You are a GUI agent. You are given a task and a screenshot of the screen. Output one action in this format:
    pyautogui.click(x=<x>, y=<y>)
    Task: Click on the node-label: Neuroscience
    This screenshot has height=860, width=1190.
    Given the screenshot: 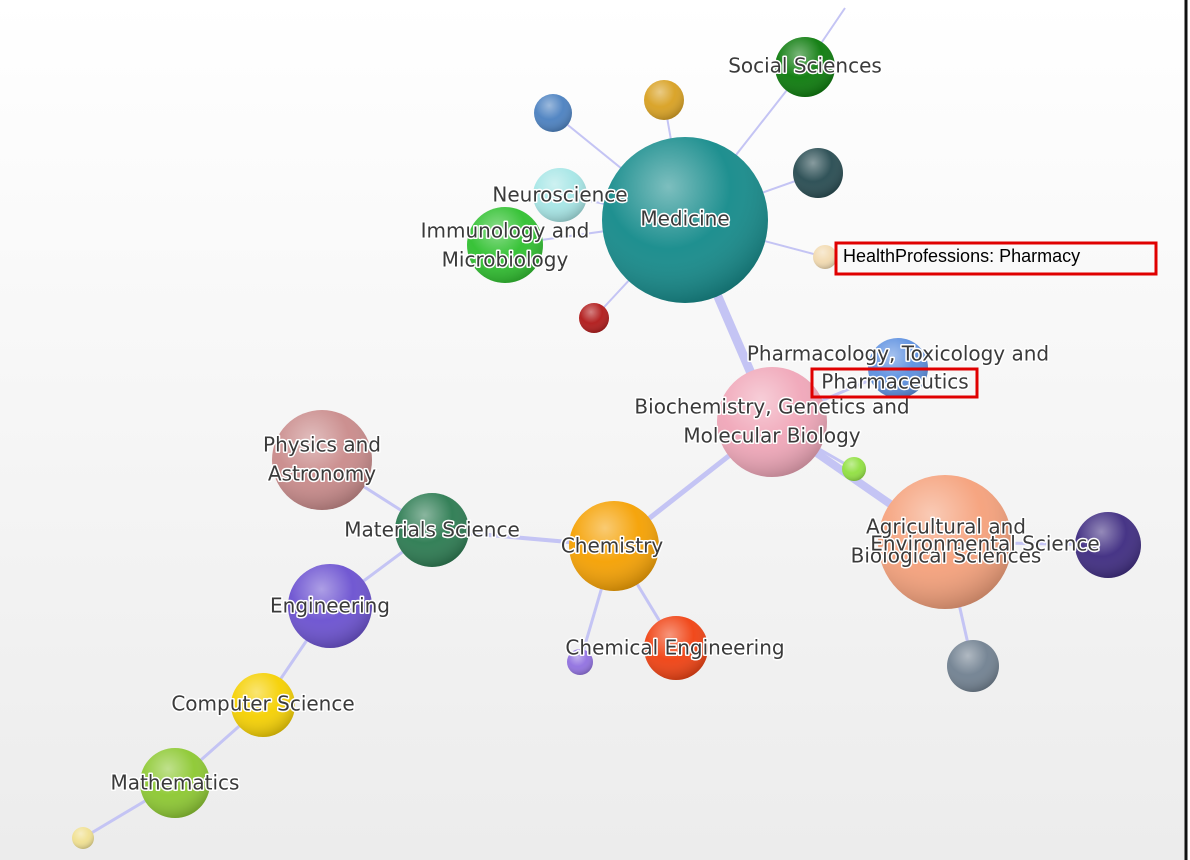 What is the action you would take?
    pyautogui.click(x=559, y=195)
    